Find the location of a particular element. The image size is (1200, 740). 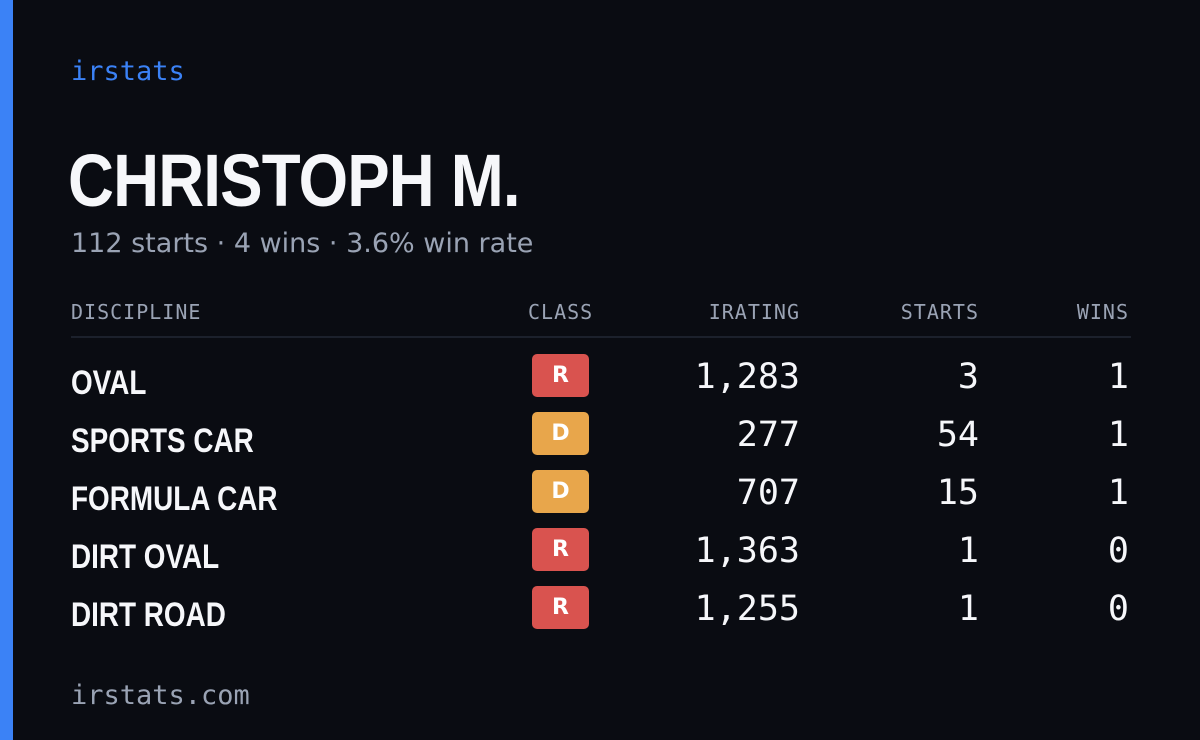

footer-url: irstats.com is located at coordinates (160, 695).